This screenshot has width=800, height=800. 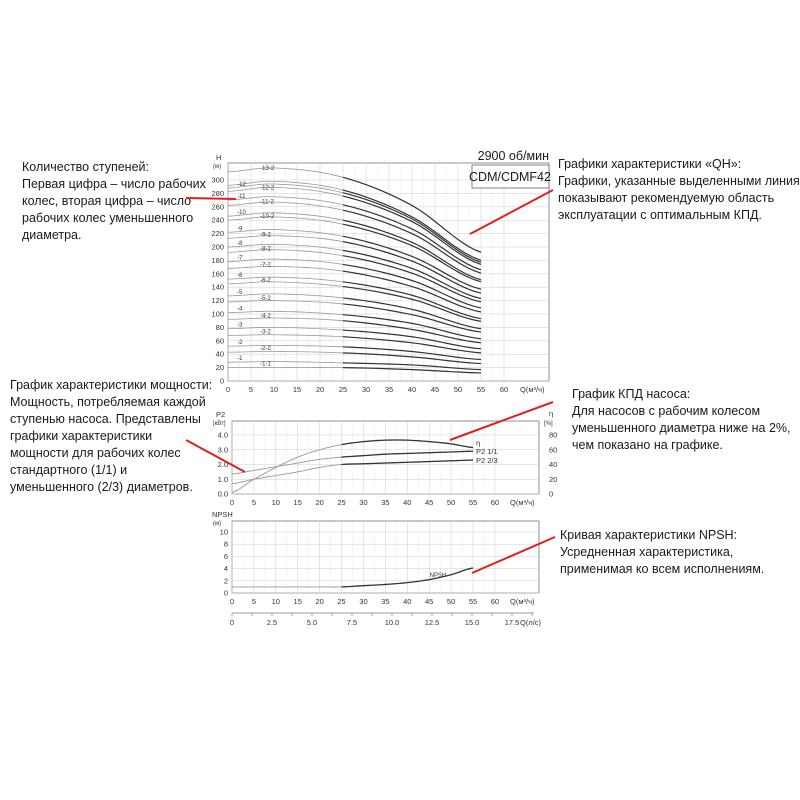 What do you see at coordinates (108, 402) in the screenshot?
I see `annotation-line: Мощность, потребляемая каждой` at bounding box center [108, 402].